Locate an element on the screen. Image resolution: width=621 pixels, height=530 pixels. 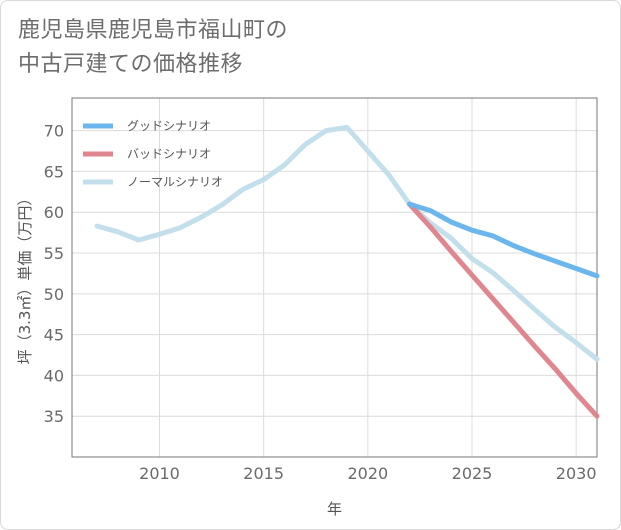
y-tick-label: 40 is located at coordinates (54, 375).